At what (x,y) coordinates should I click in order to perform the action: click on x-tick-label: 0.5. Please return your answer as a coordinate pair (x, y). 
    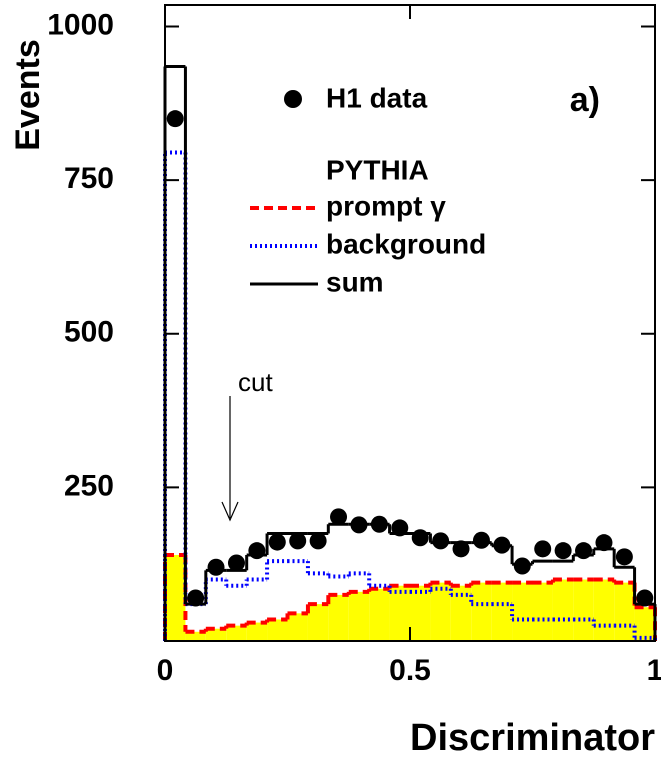
    Looking at the image, I should click on (410, 670).